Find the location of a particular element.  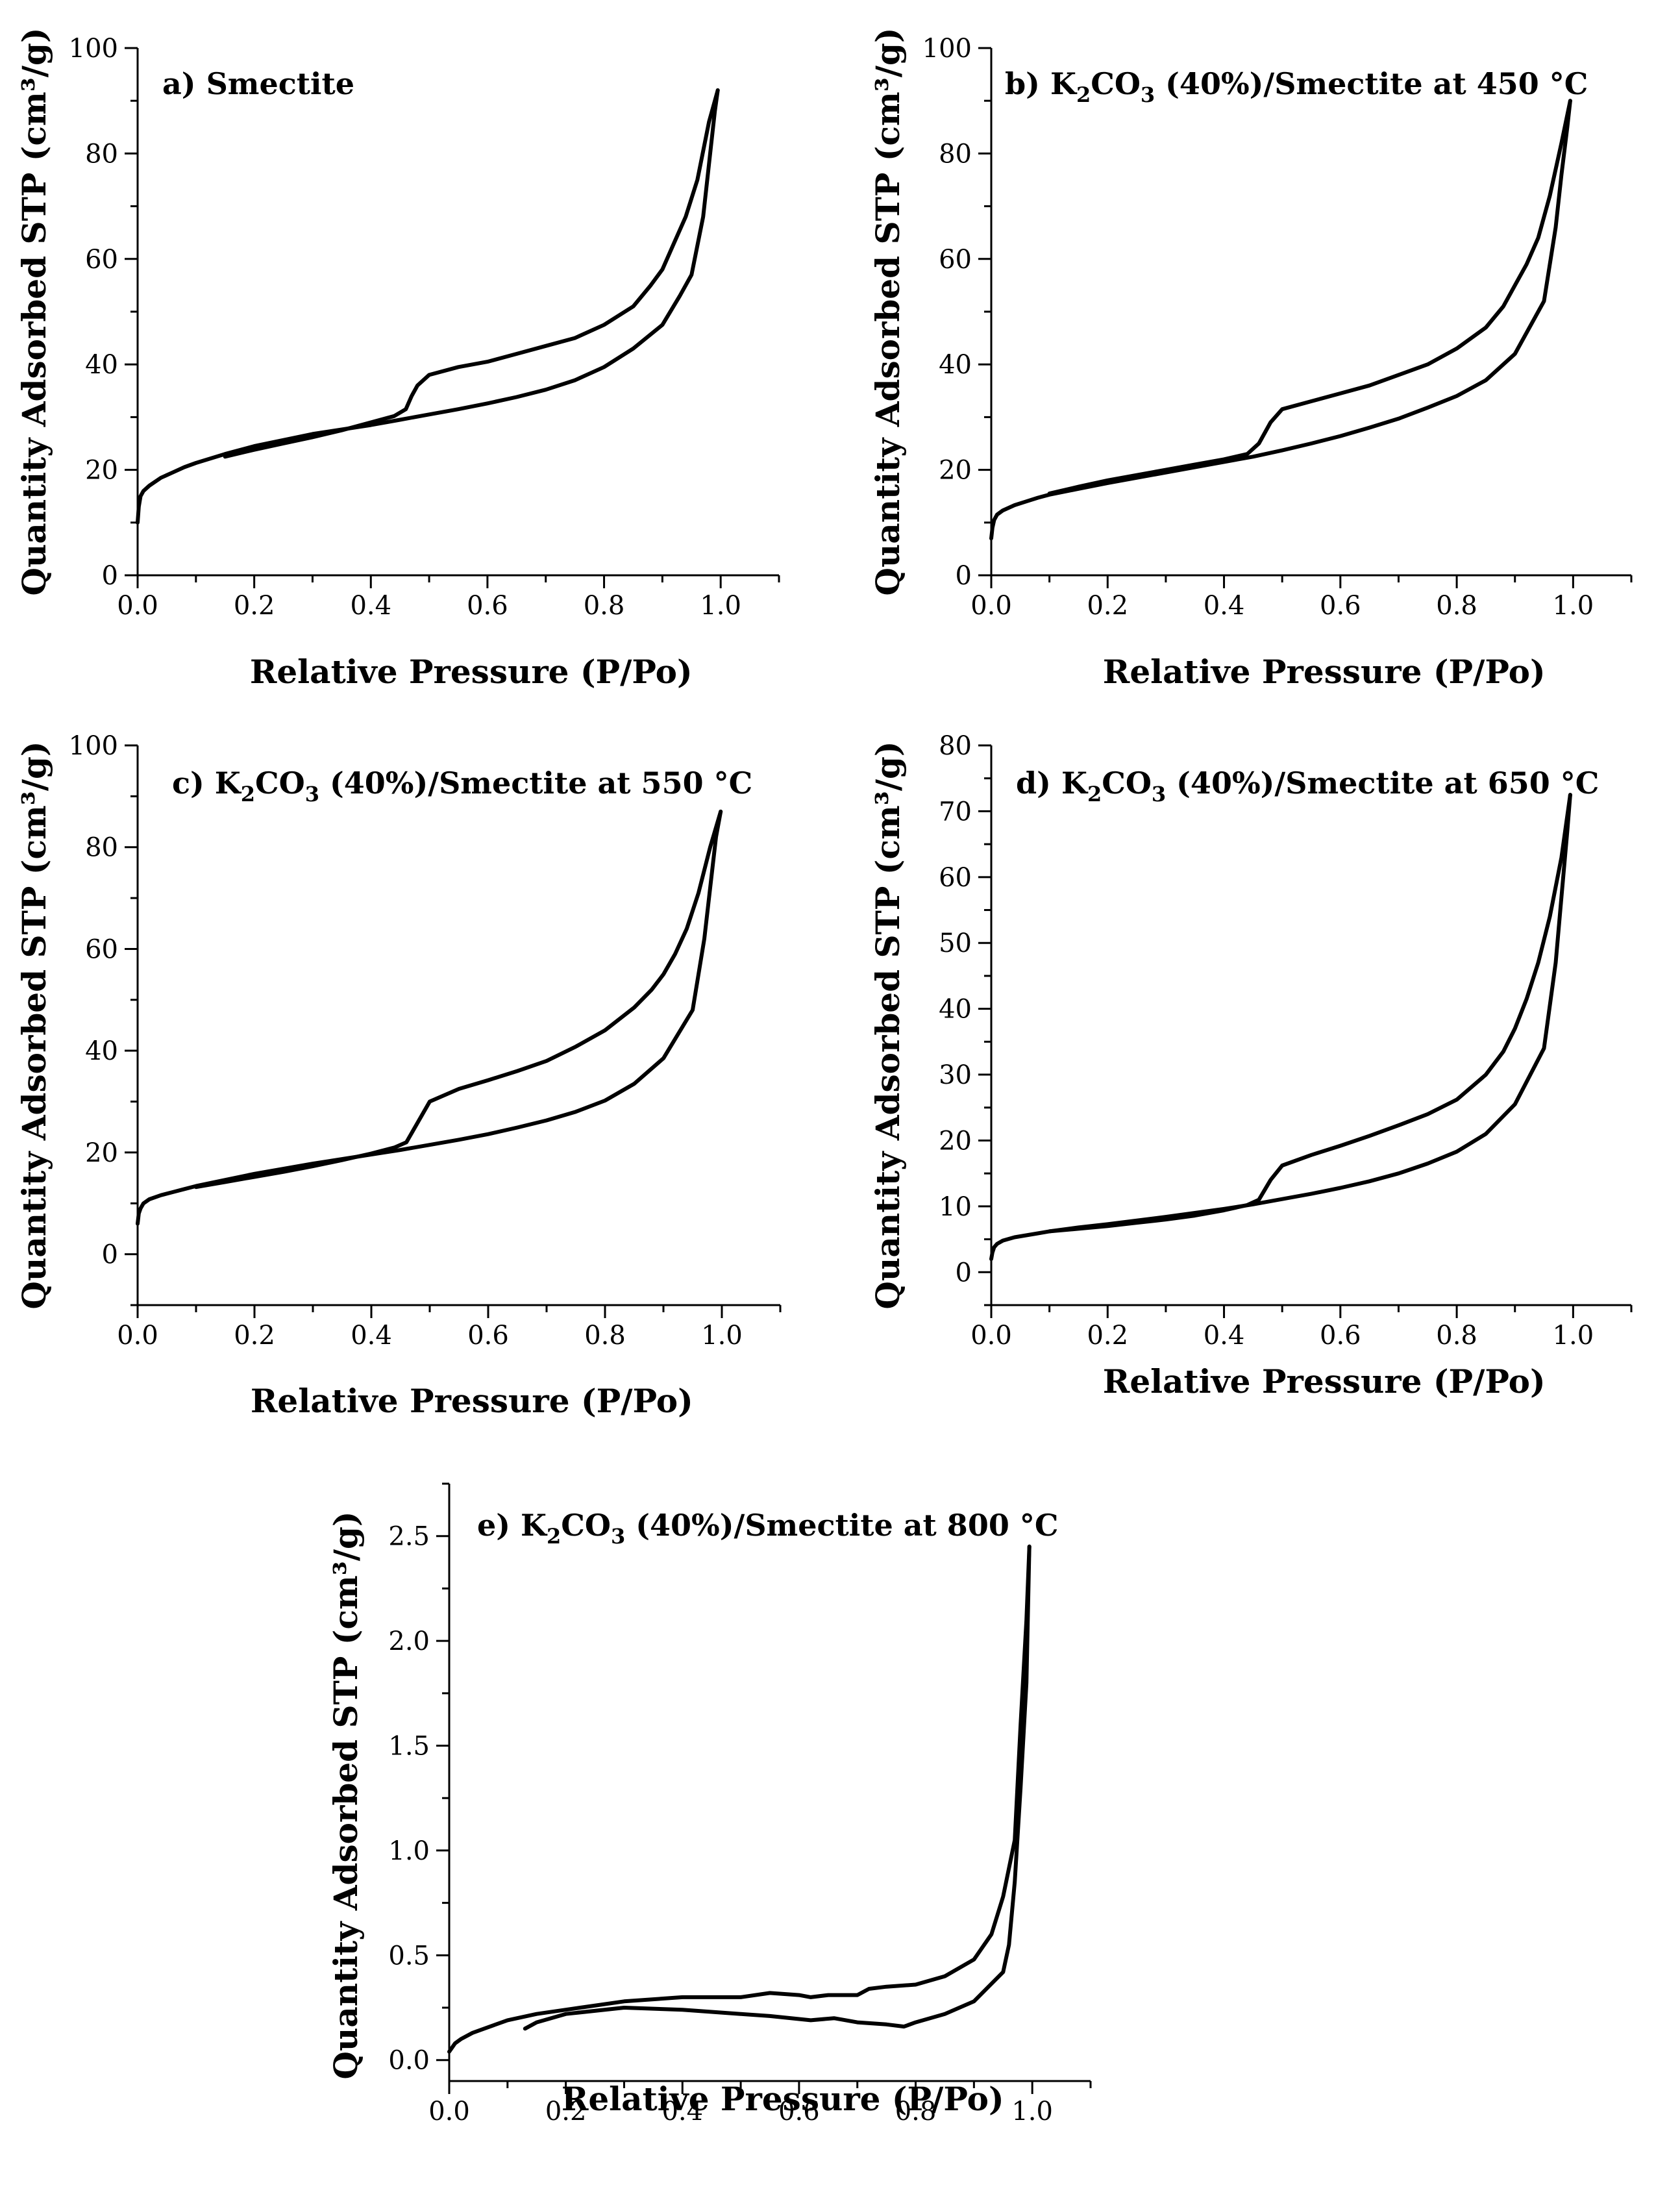

chart-title: e) K2CO3 (40%)/Smectite at 800 °C is located at coordinates (767, 1528).